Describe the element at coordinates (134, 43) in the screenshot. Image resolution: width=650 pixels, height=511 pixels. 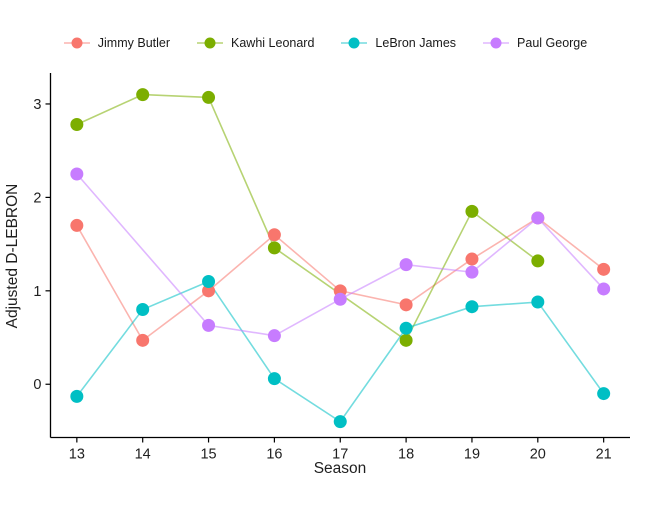
I see `legend-label: Jimmy Butler` at that location.